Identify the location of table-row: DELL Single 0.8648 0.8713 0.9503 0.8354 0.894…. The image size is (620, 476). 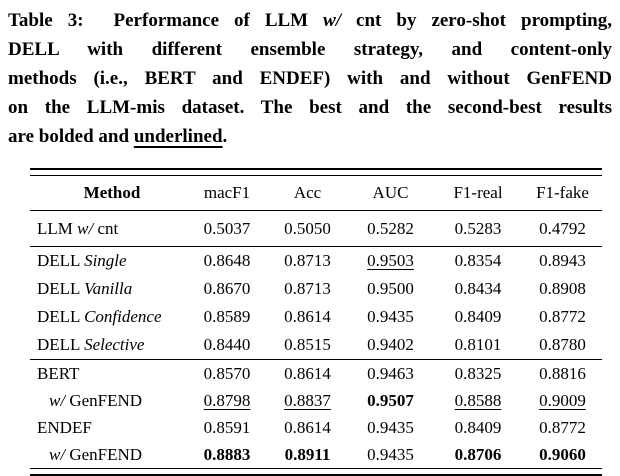
(316, 261).